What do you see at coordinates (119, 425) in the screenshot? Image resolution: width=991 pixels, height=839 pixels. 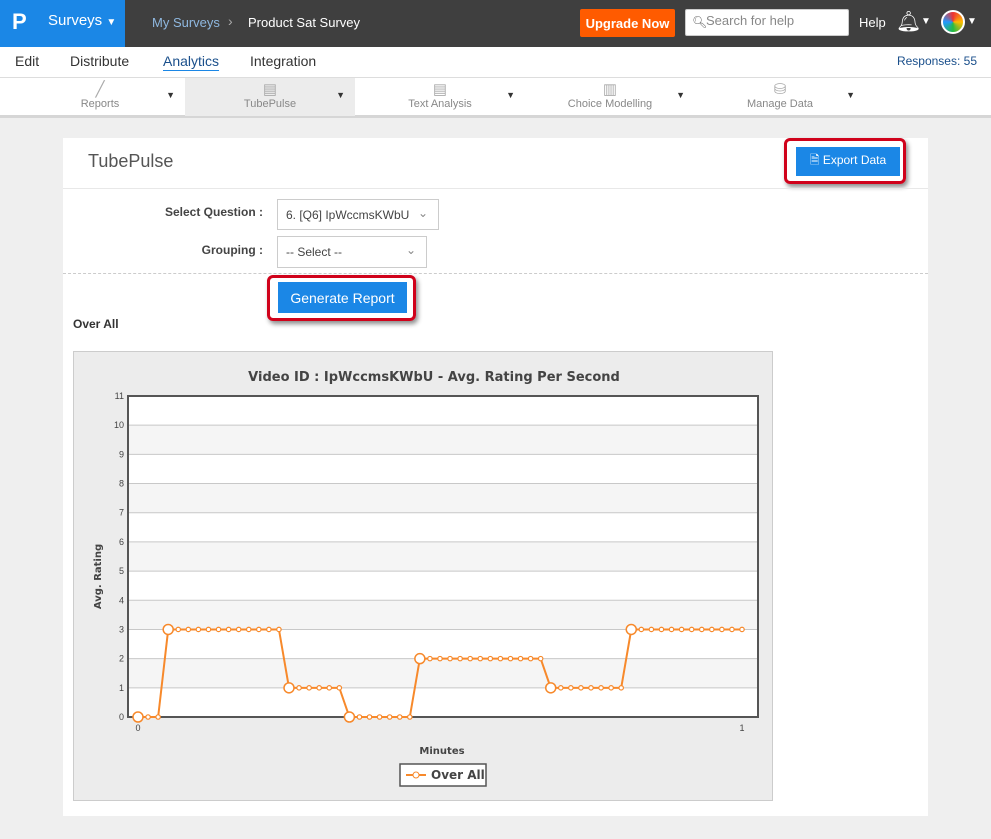 I see `y-tick-label: 10` at bounding box center [119, 425].